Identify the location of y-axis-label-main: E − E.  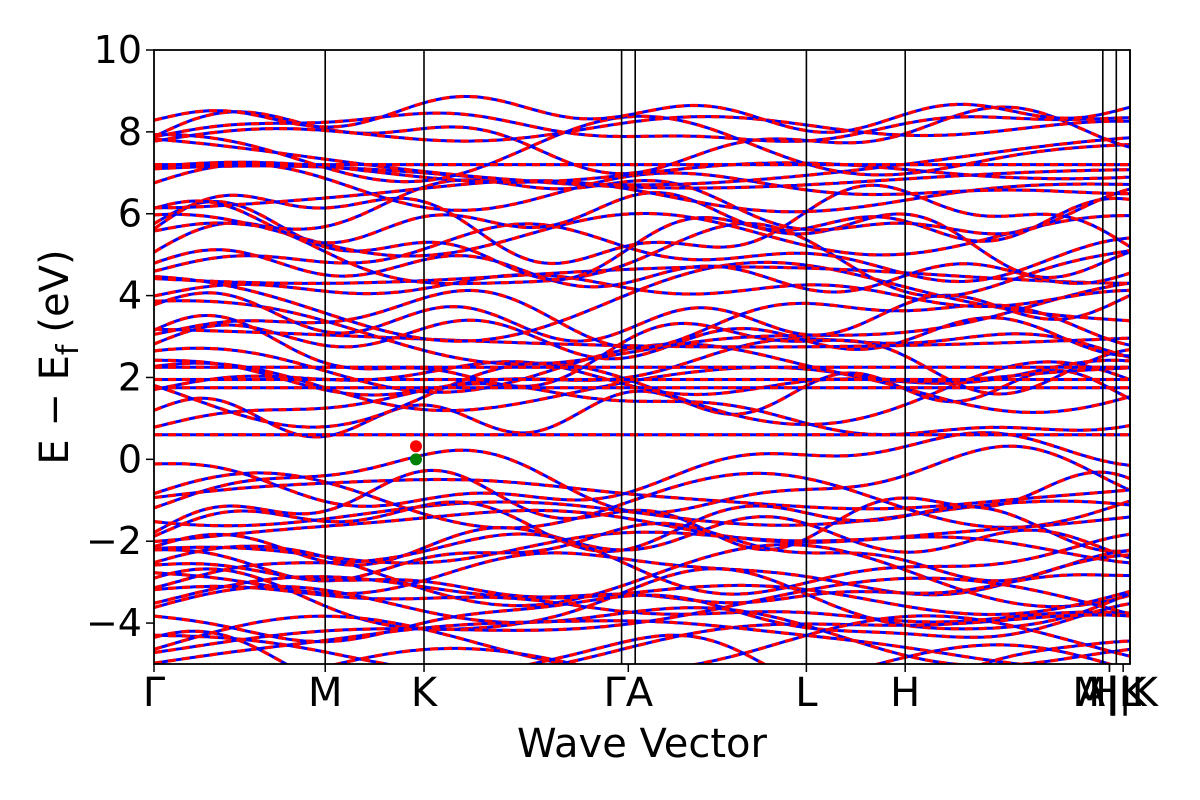
(55, 410).